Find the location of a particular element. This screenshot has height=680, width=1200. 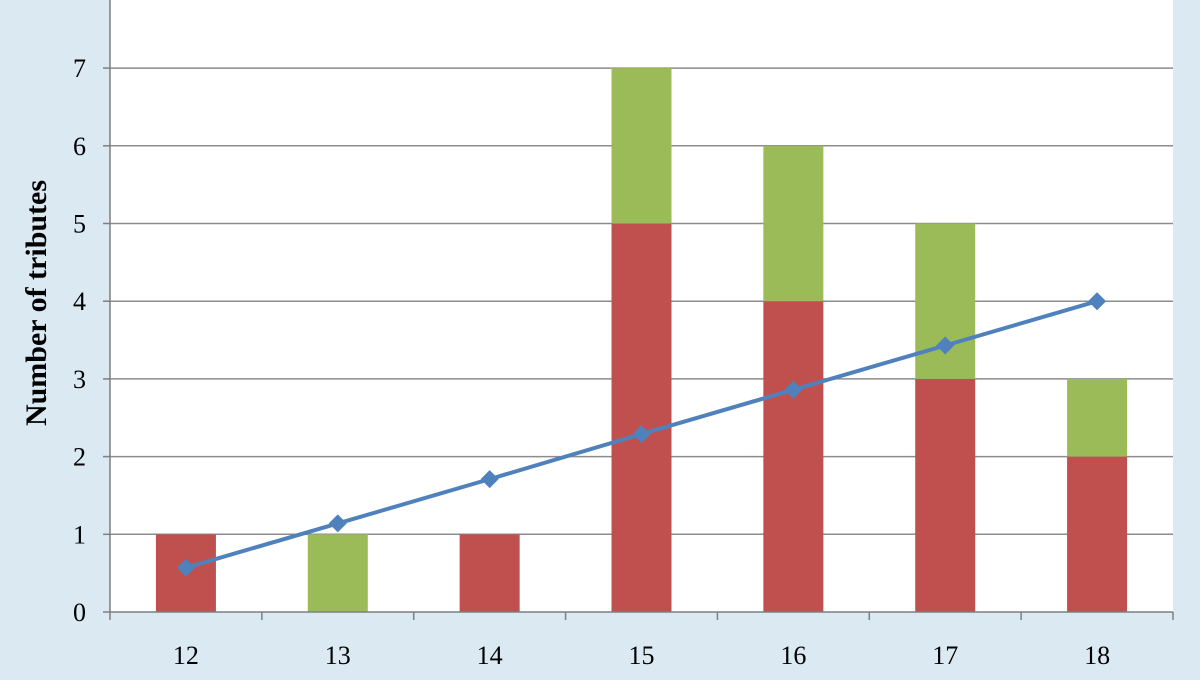

y-tick-label: 6 is located at coordinates (79, 146).